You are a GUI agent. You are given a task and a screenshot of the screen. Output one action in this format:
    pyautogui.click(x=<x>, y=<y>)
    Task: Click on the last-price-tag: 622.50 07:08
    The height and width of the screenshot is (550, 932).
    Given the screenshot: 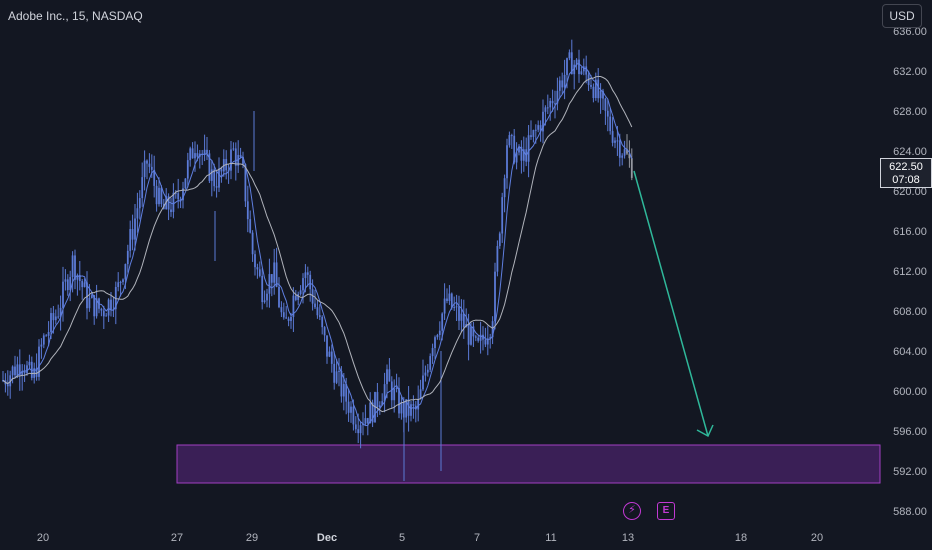 What is the action you would take?
    pyautogui.click(x=906, y=173)
    